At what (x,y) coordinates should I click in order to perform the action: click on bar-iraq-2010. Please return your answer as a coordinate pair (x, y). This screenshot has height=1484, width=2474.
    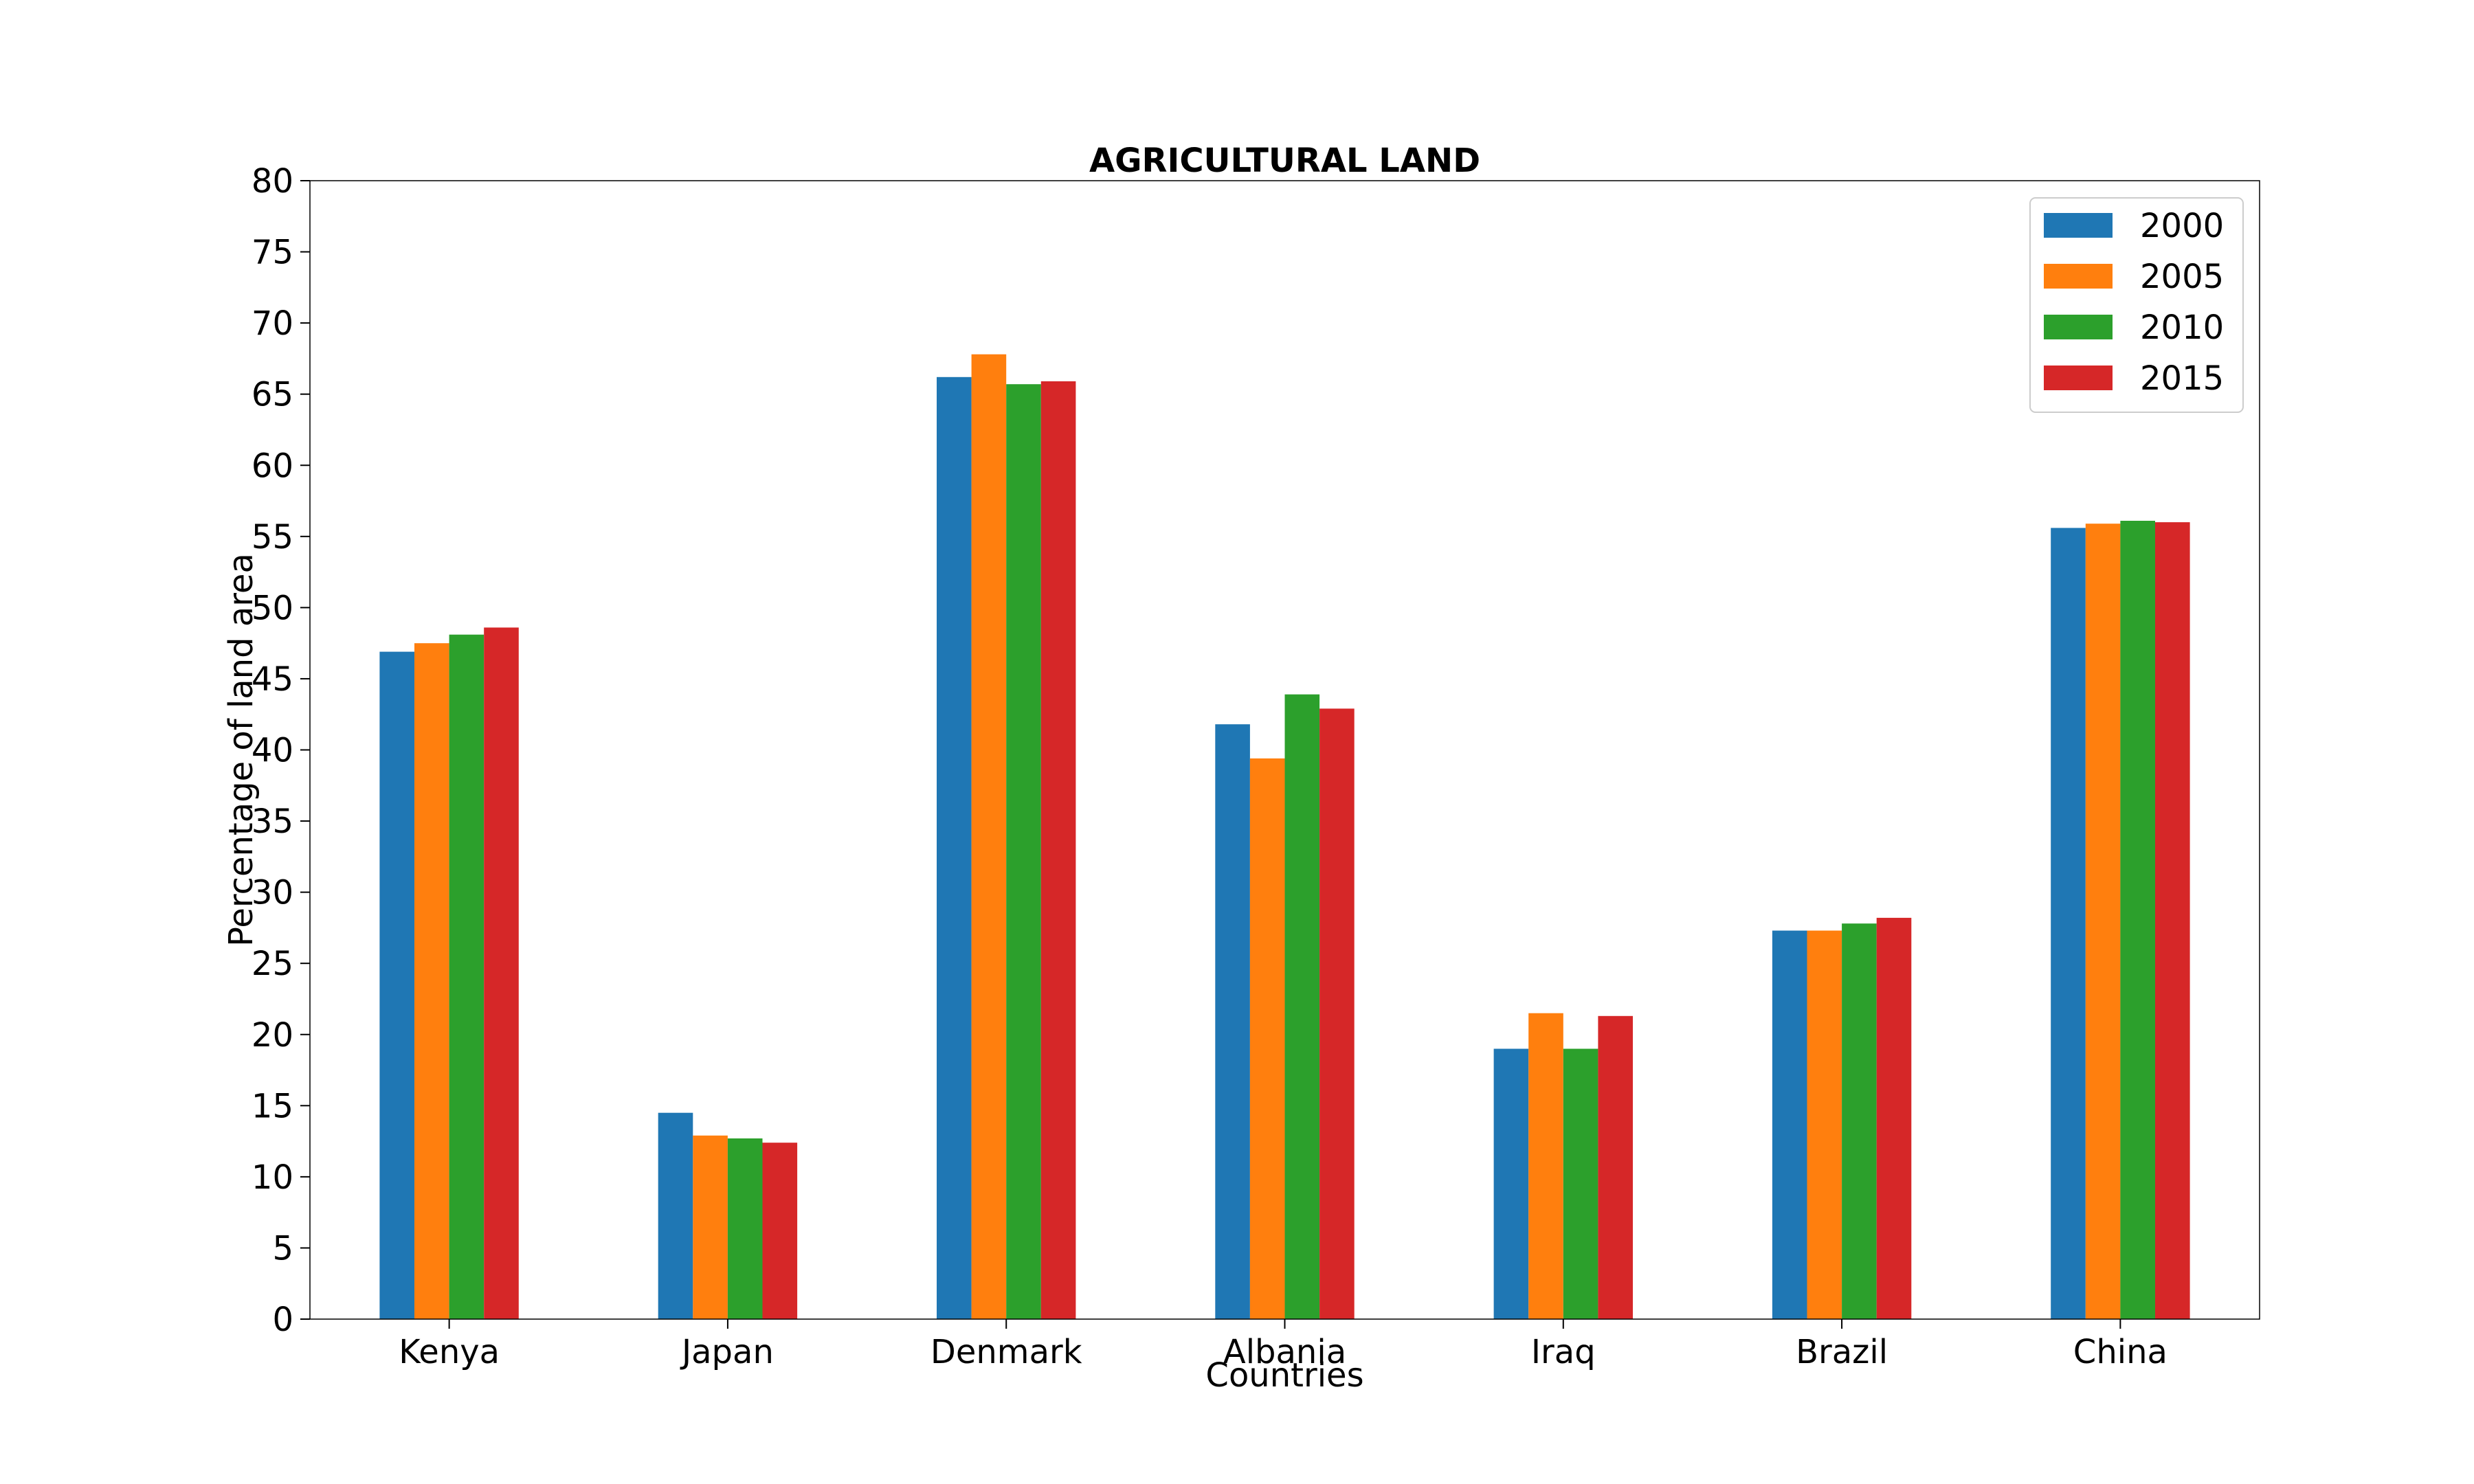
    Looking at the image, I should click on (1580, 1183).